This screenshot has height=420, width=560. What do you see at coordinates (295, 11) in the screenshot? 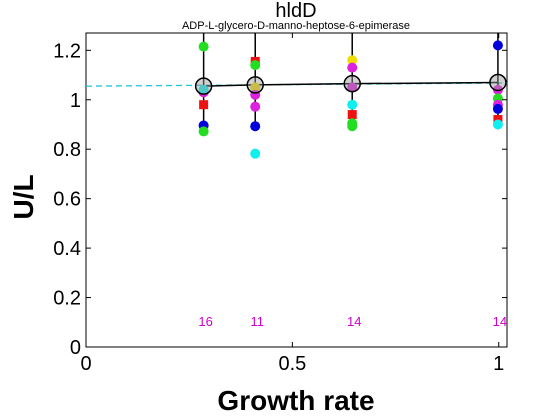
I see `chart-title: hldD` at bounding box center [295, 11].